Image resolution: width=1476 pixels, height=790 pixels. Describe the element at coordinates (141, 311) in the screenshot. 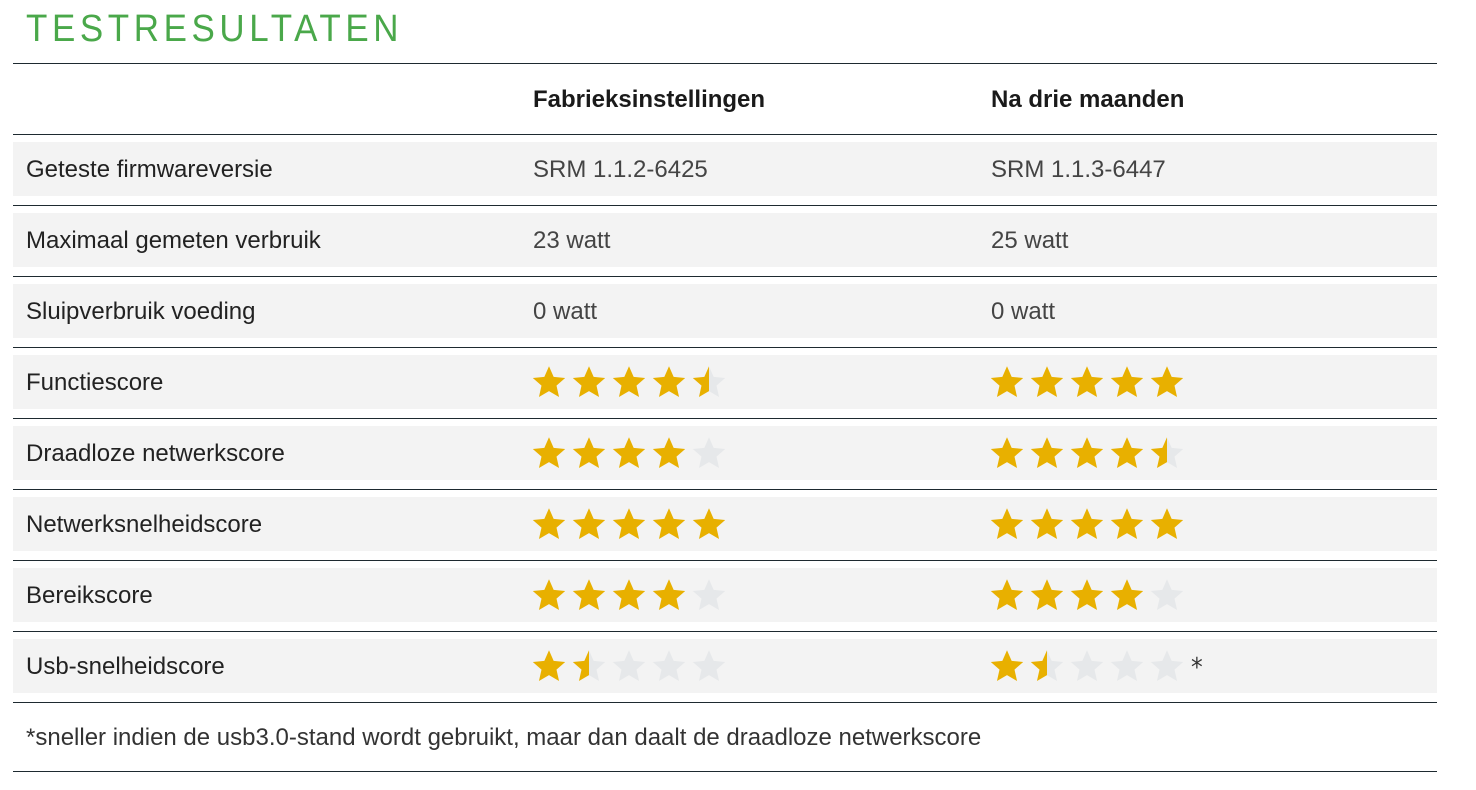

I see `row-label: Sluipverbruik voeding` at that location.